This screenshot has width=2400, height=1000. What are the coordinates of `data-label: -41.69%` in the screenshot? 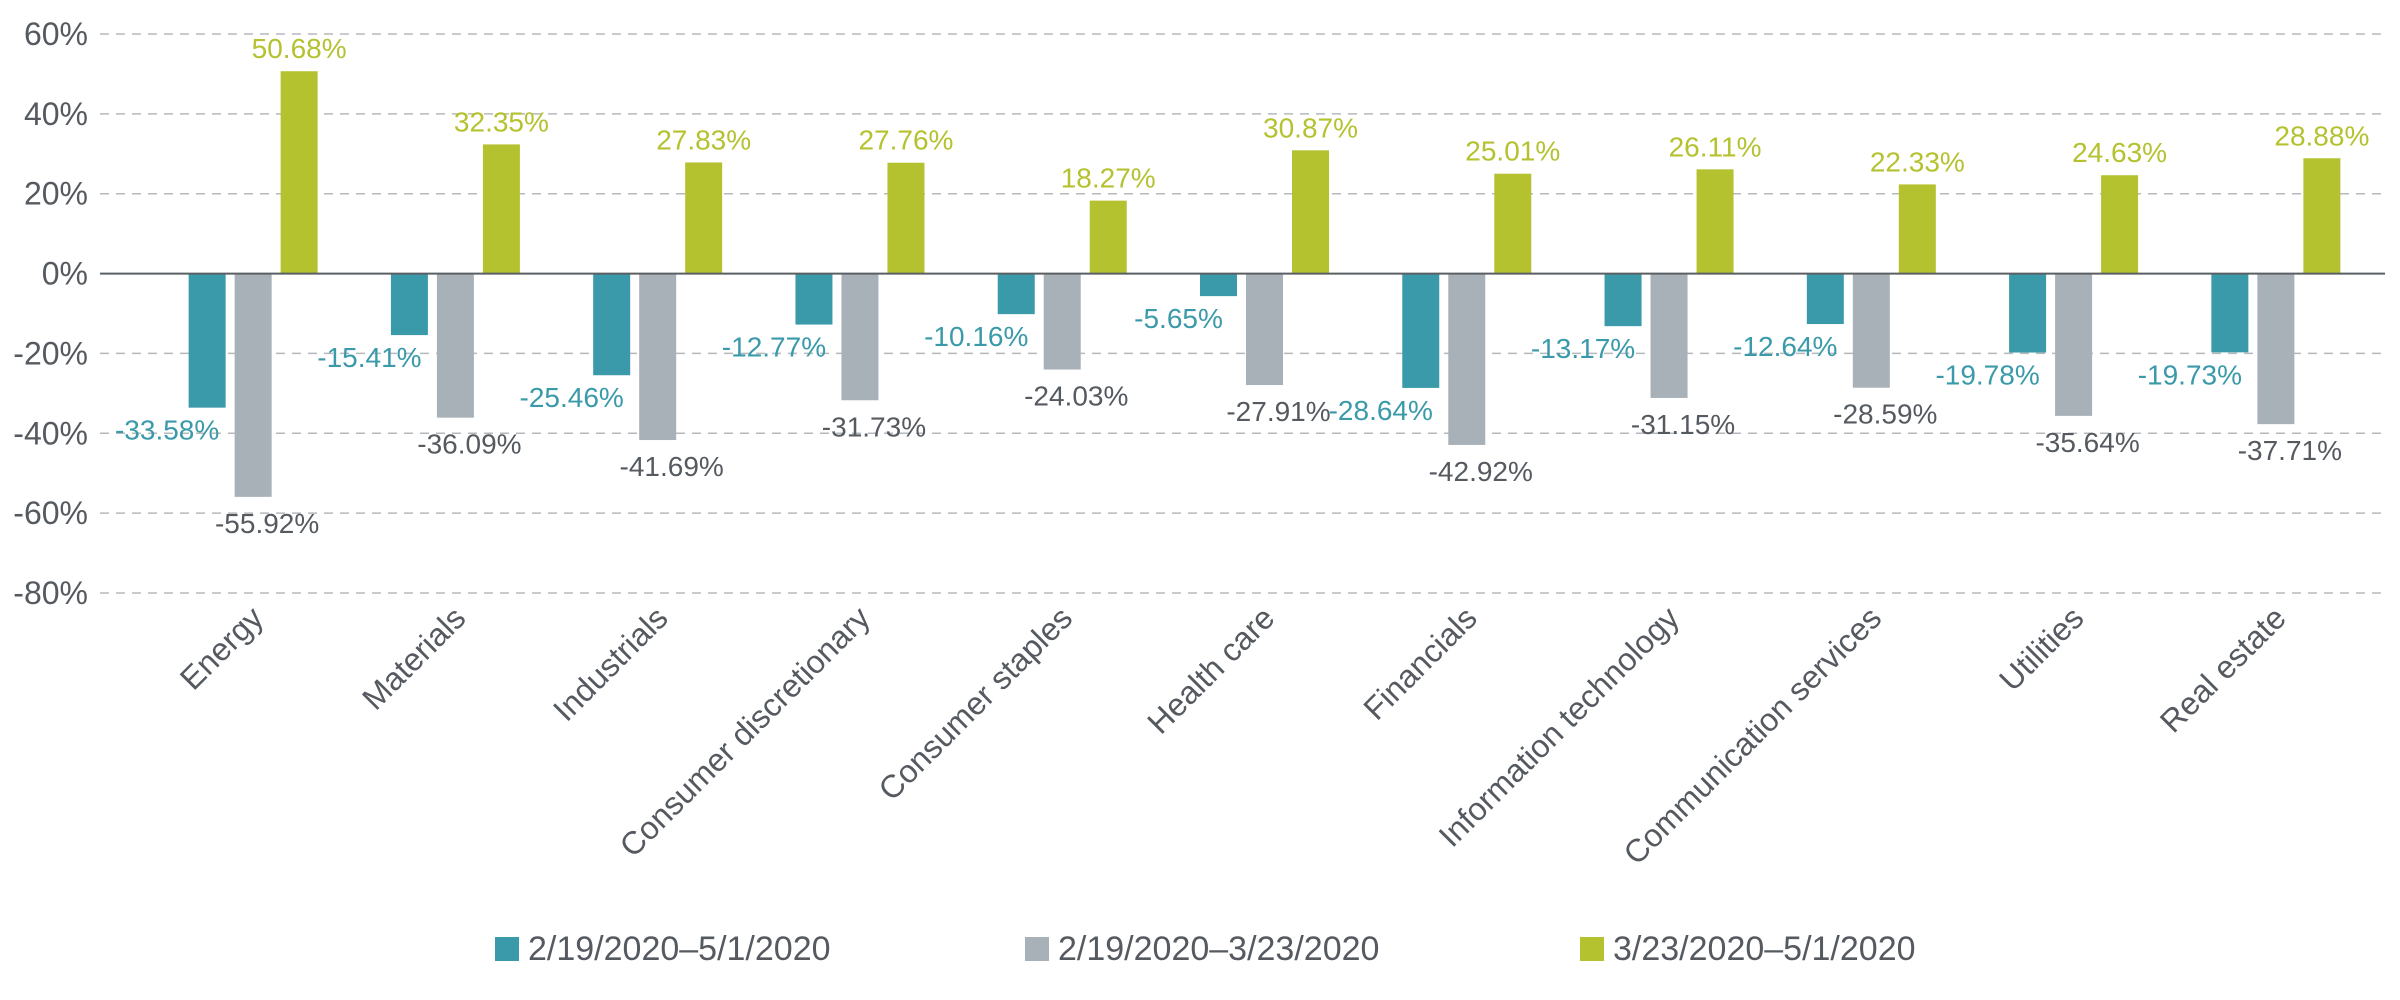 It's located at (672, 466).